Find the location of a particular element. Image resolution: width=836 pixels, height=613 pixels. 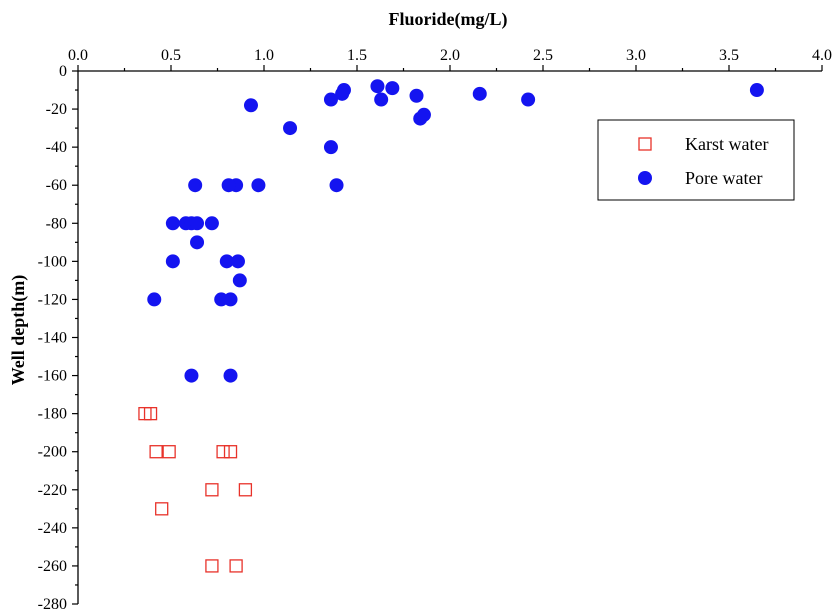

y-tick-label: -220 is located at coordinates (52, 490).